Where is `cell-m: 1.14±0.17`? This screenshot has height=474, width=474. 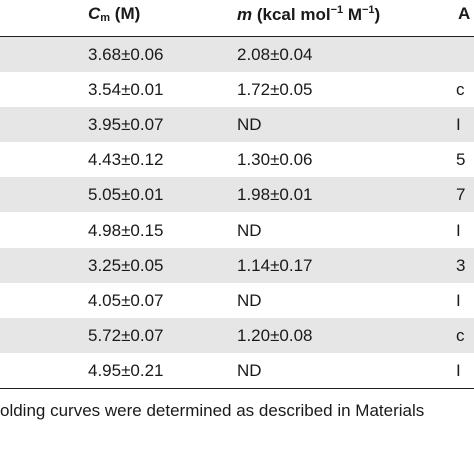
cell-m: 1.14±0.17 is located at coordinates (275, 265).